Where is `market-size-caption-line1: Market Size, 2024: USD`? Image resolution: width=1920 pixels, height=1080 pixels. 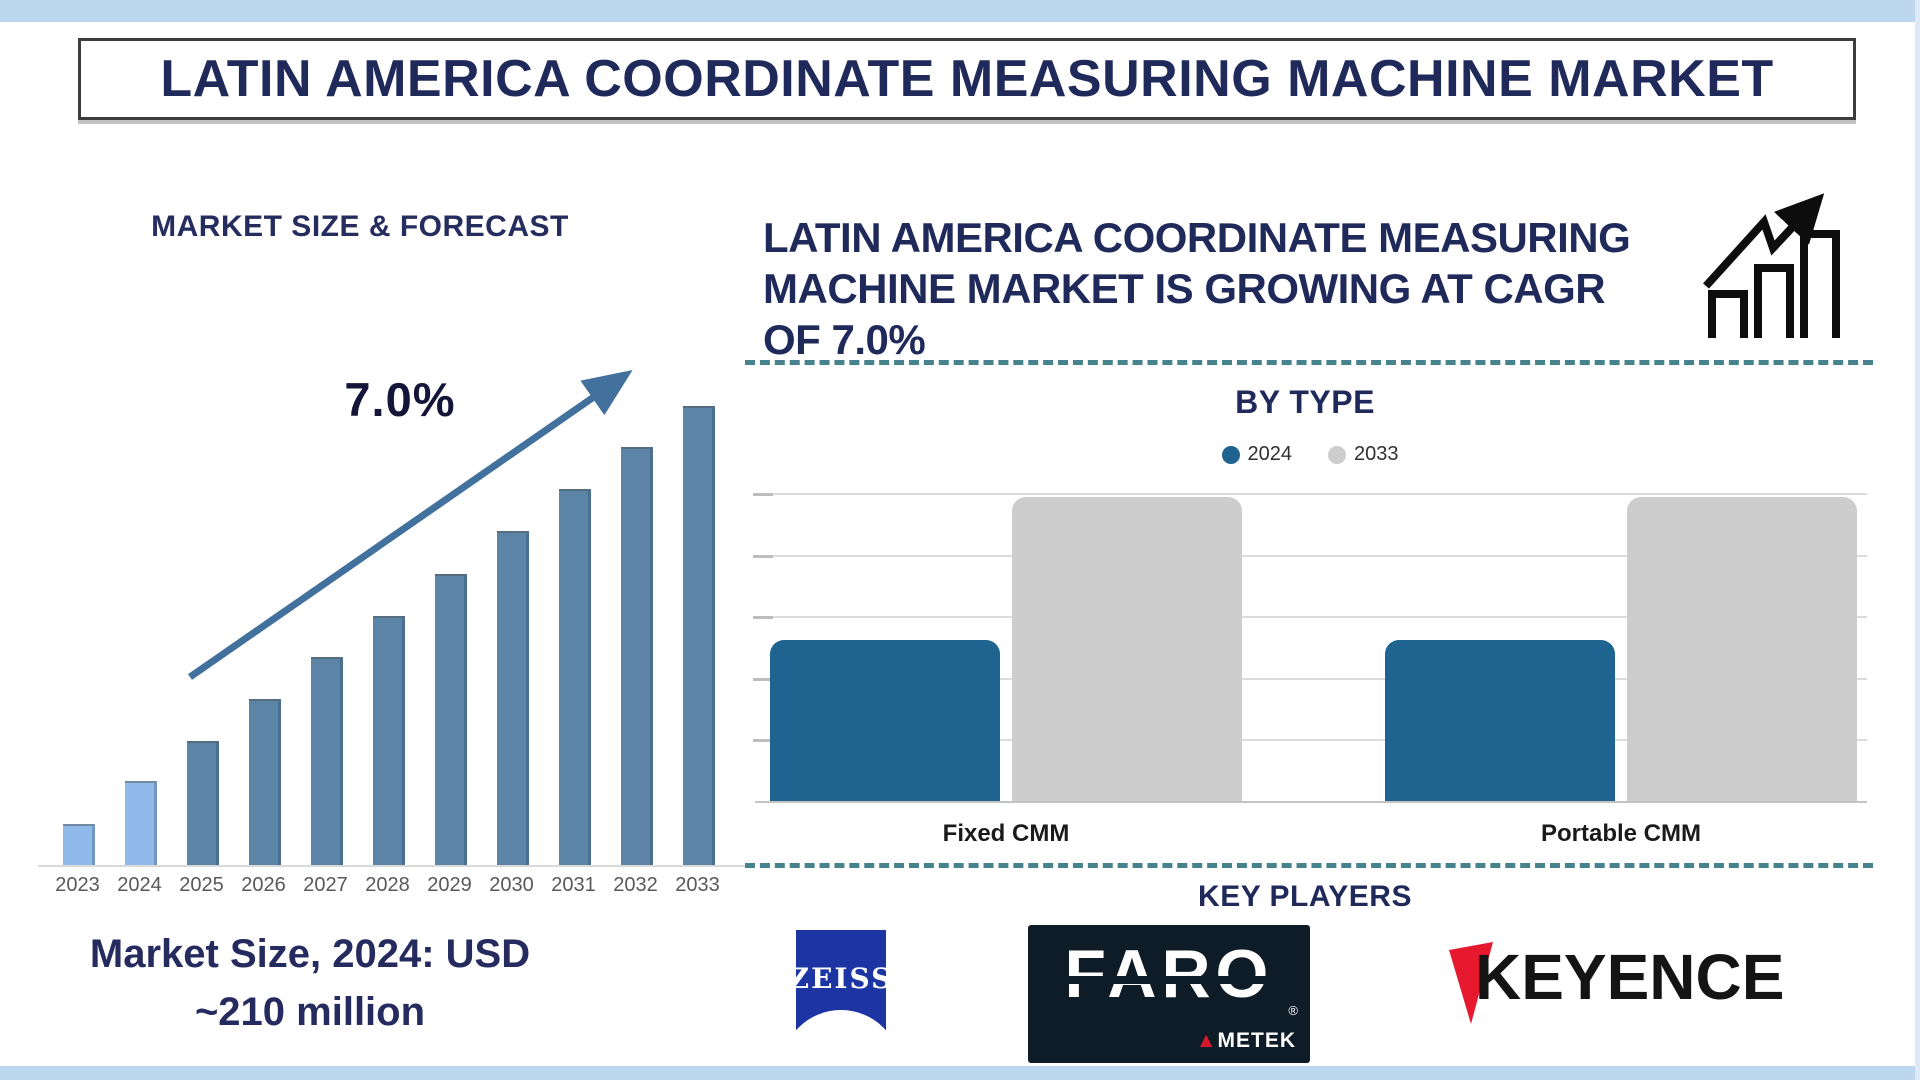
market-size-caption-line1: Market Size, 2024: USD is located at coordinates (310, 954).